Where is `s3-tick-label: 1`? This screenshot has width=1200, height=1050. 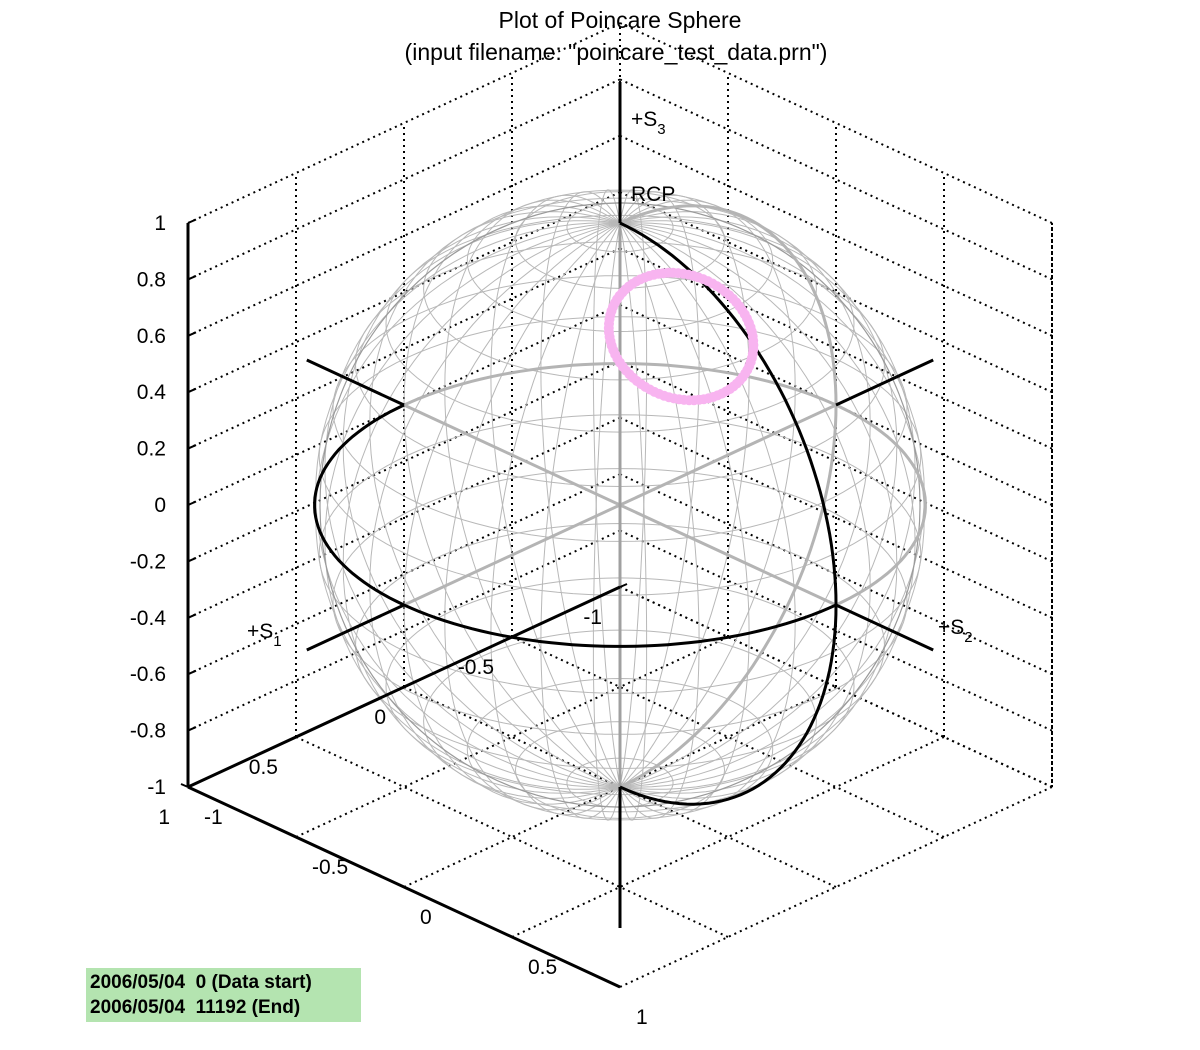 s3-tick-label: 1 is located at coordinates (160, 223).